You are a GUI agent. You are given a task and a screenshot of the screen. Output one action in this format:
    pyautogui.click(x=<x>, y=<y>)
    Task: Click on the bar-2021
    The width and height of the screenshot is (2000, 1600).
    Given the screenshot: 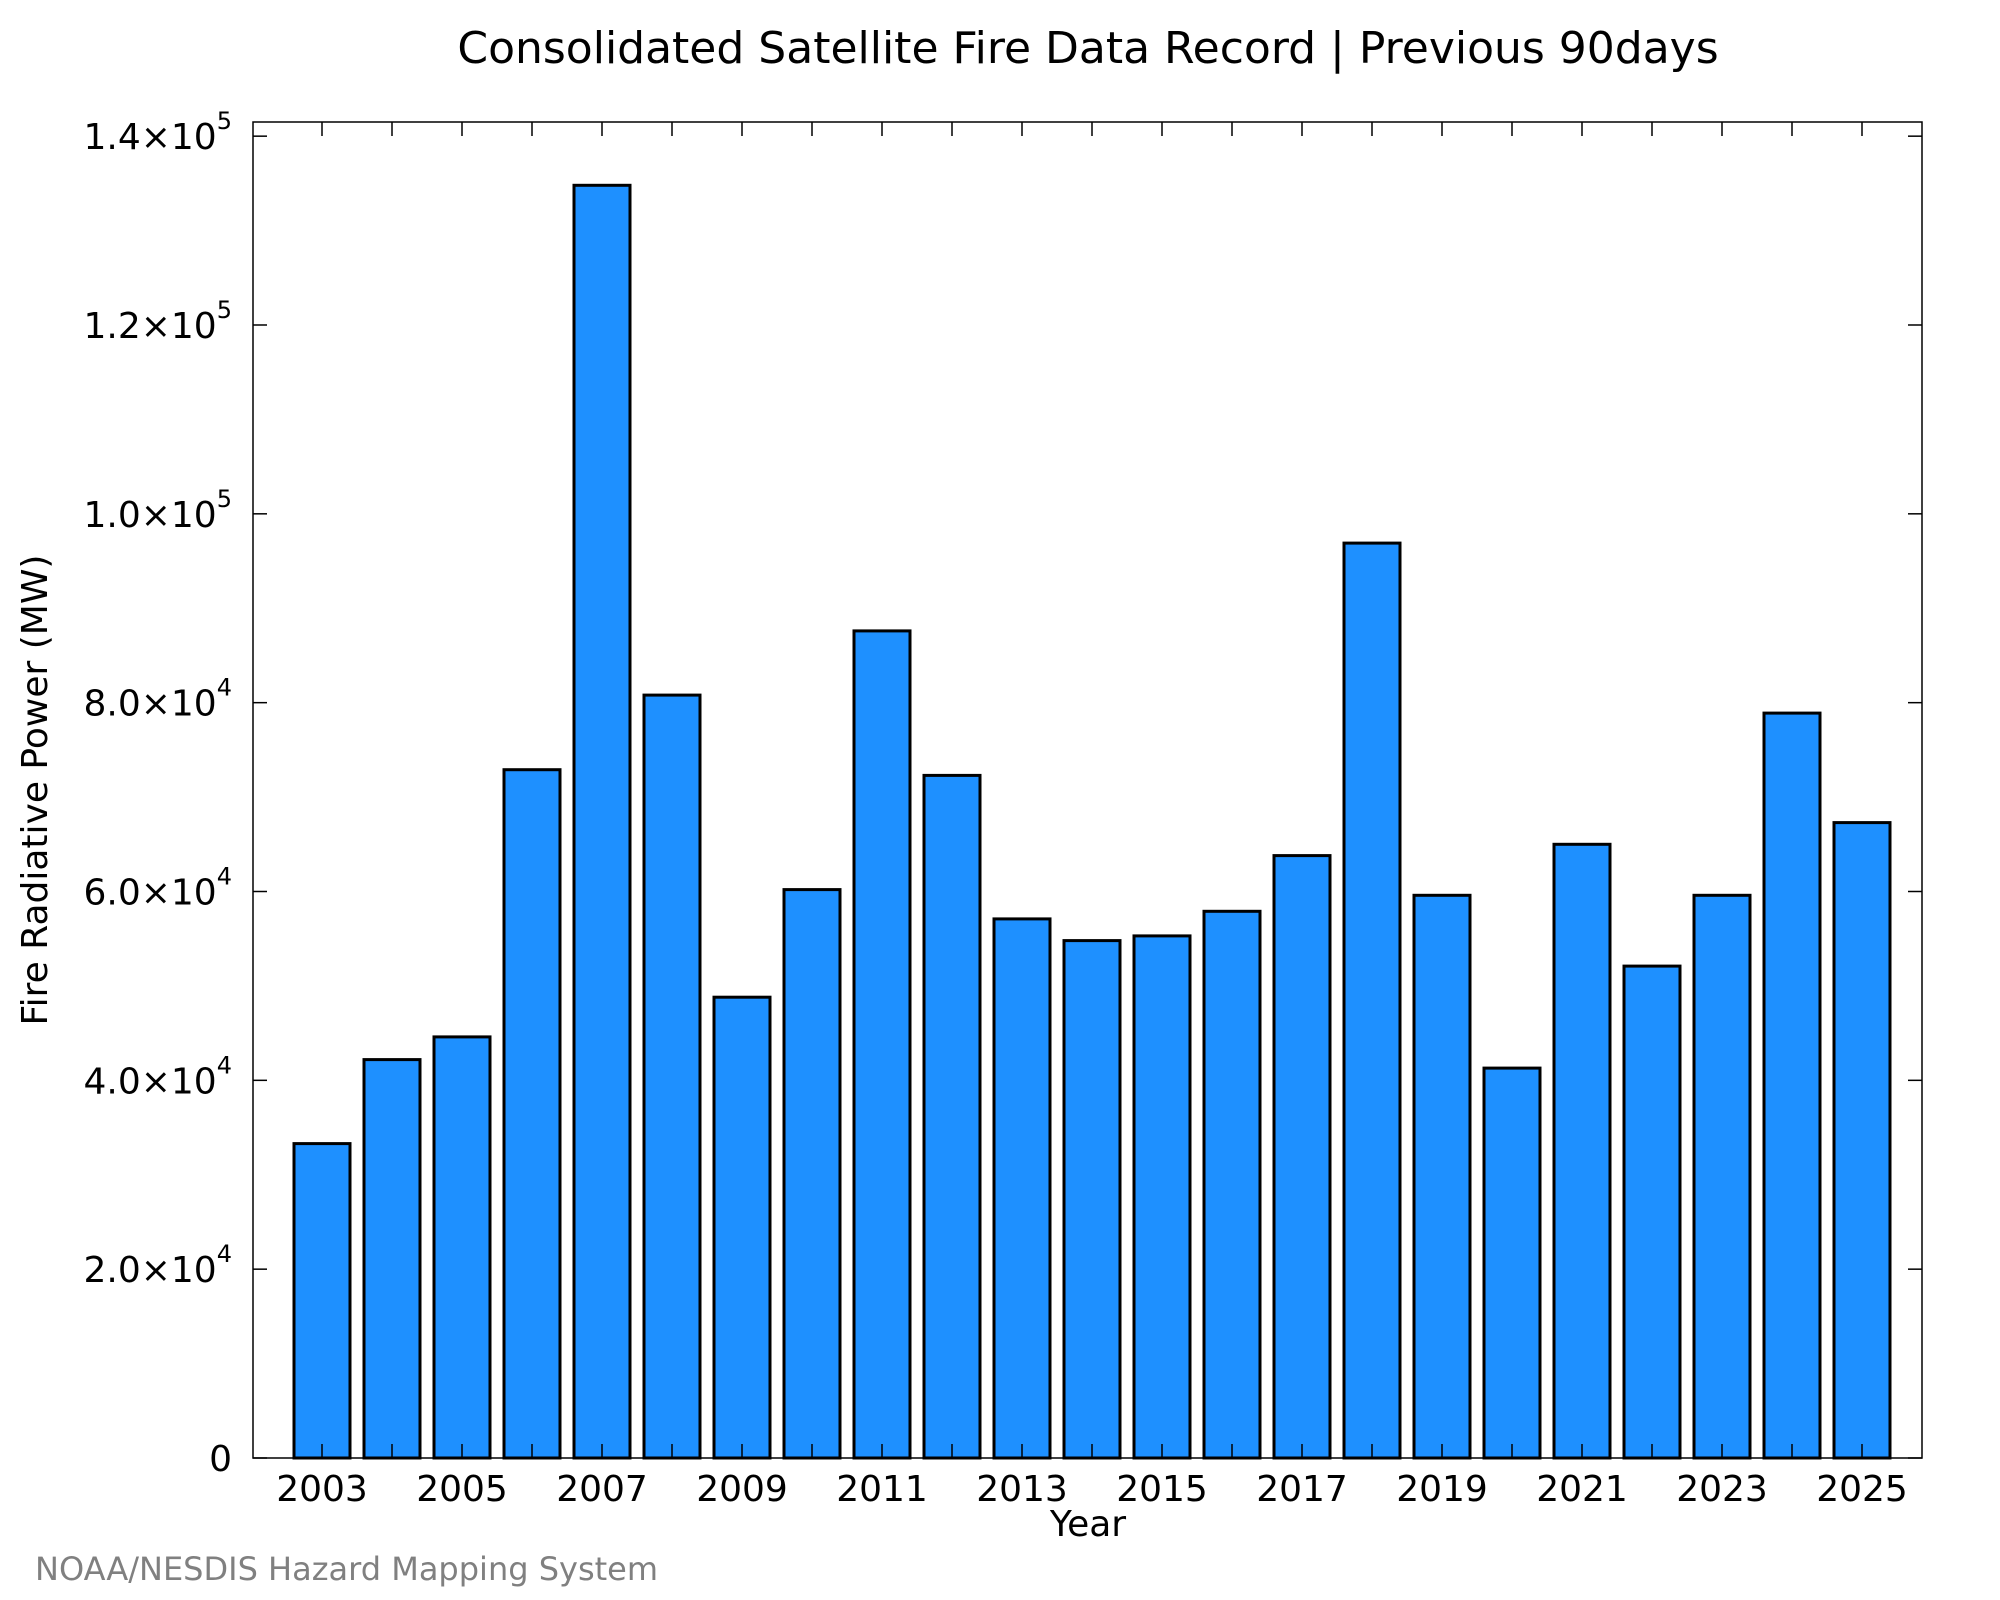 What is the action you would take?
    pyautogui.click(x=1582, y=1151)
    